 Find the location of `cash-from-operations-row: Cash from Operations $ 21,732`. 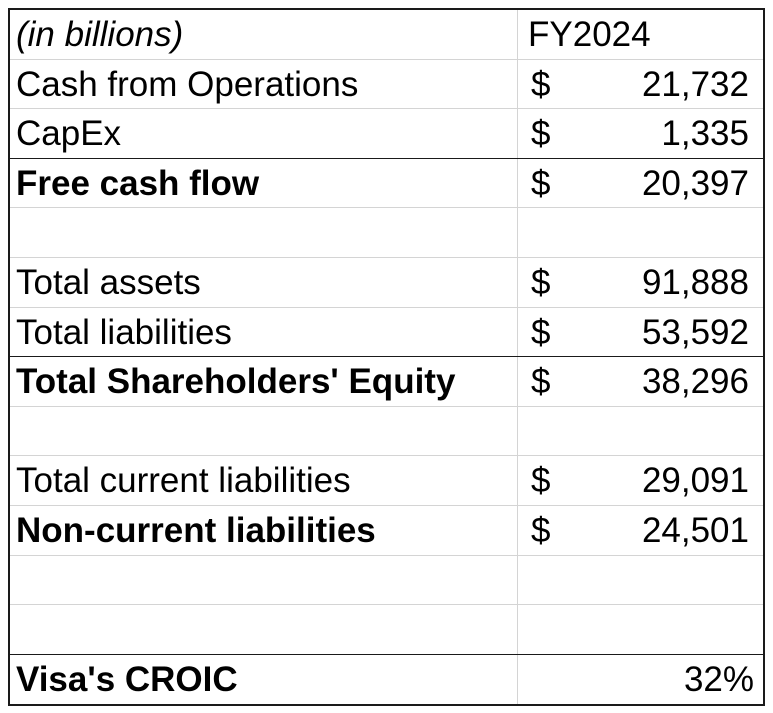

cash-from-operations-row: Cash from Operations $ 21,732 is located at coordinates (386, 84).